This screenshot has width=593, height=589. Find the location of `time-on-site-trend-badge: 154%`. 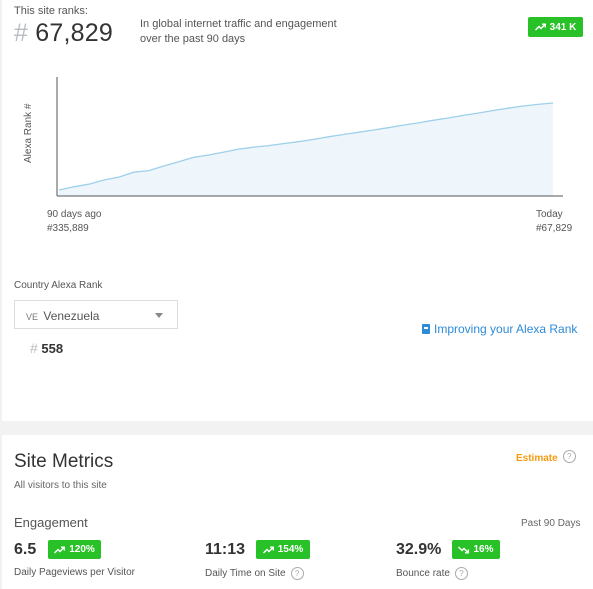

time-on-site-trend-badge: 154% is located at coordinates (283, 549).